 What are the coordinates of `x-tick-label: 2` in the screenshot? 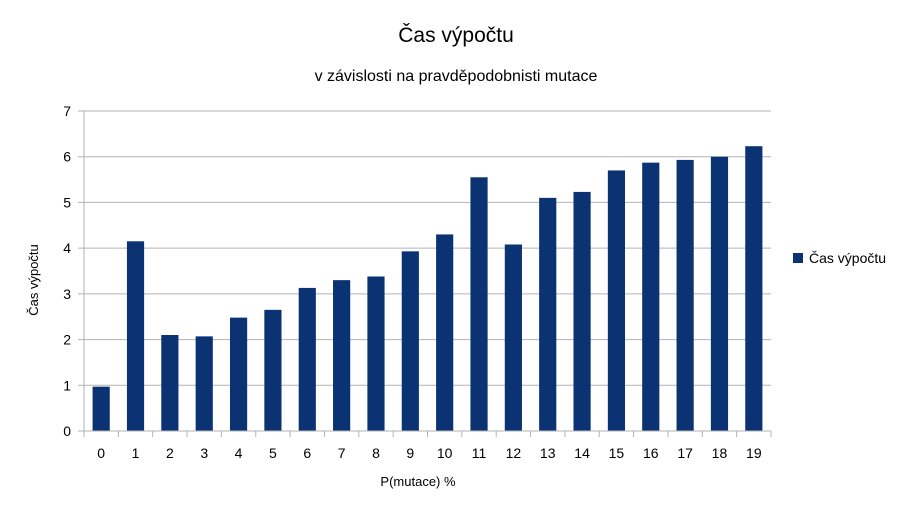 It's located at (170, 453).